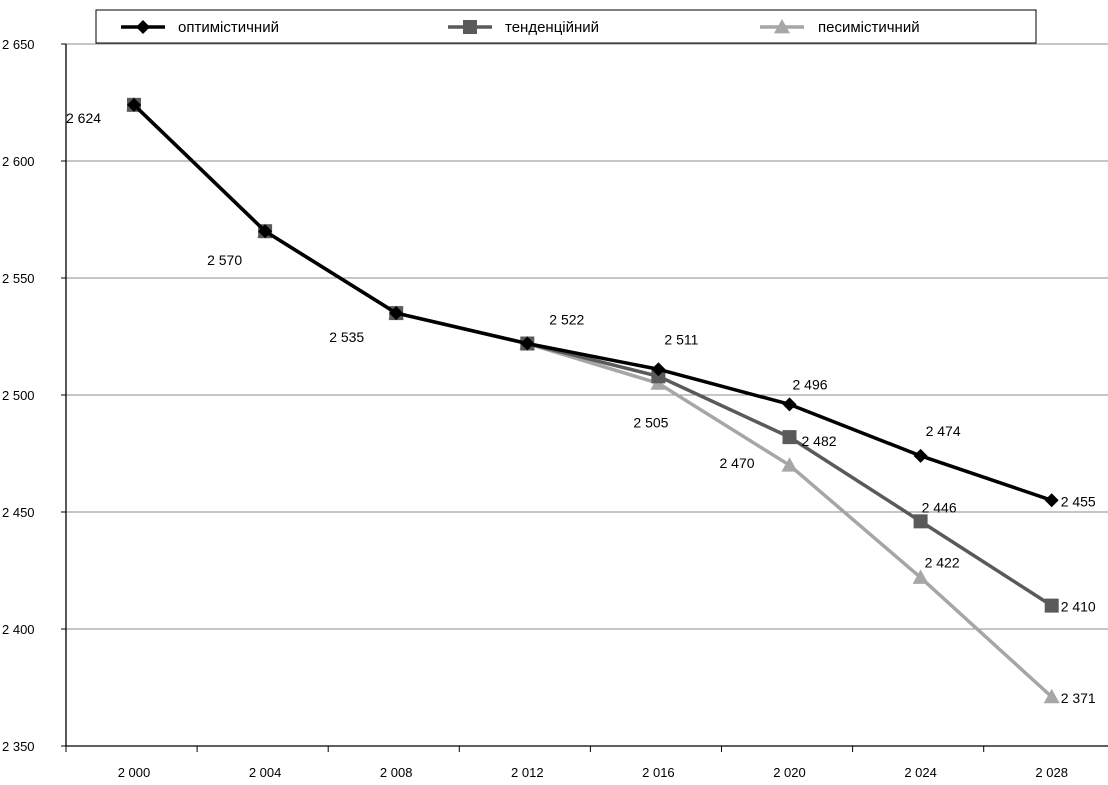 The width and height of the screenshot is (1108, 785). Describe the element at coordinates (1051, 772) in the screenshot. I see `x-tick-label: 2 028` at that location.